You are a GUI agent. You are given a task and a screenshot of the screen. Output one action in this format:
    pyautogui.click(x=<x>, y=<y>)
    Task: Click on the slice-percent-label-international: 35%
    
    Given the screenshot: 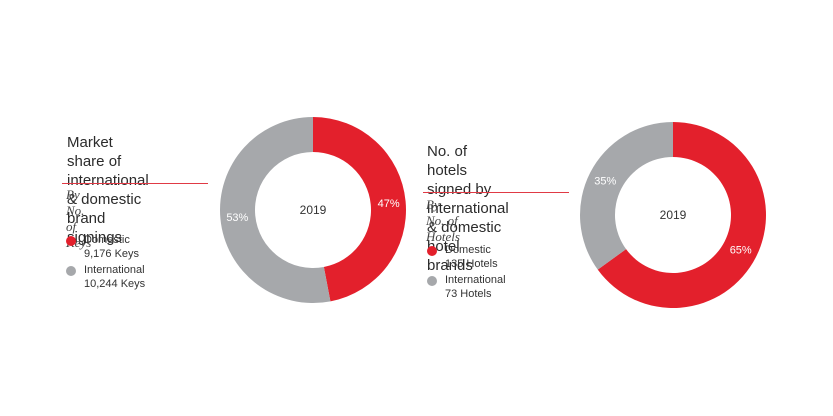 What is the action you would take?
    pyautogui.click(x=605, y=181)
    